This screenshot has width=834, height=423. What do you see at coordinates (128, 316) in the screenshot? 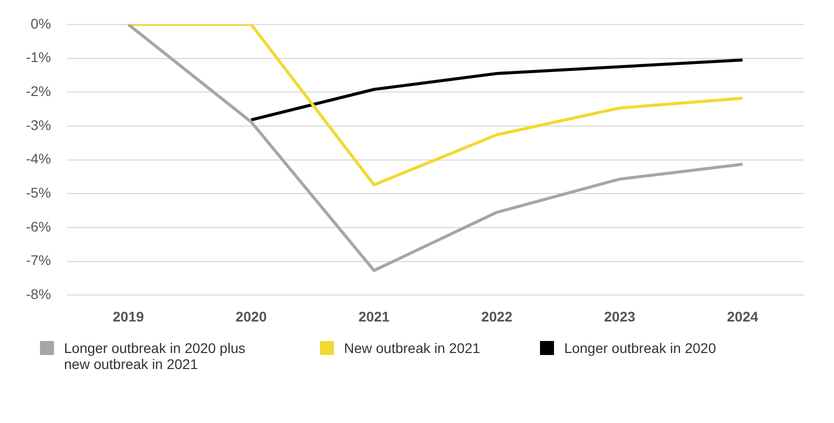
I see `x-tick-label: 2019` at bounding box center [128, 316].